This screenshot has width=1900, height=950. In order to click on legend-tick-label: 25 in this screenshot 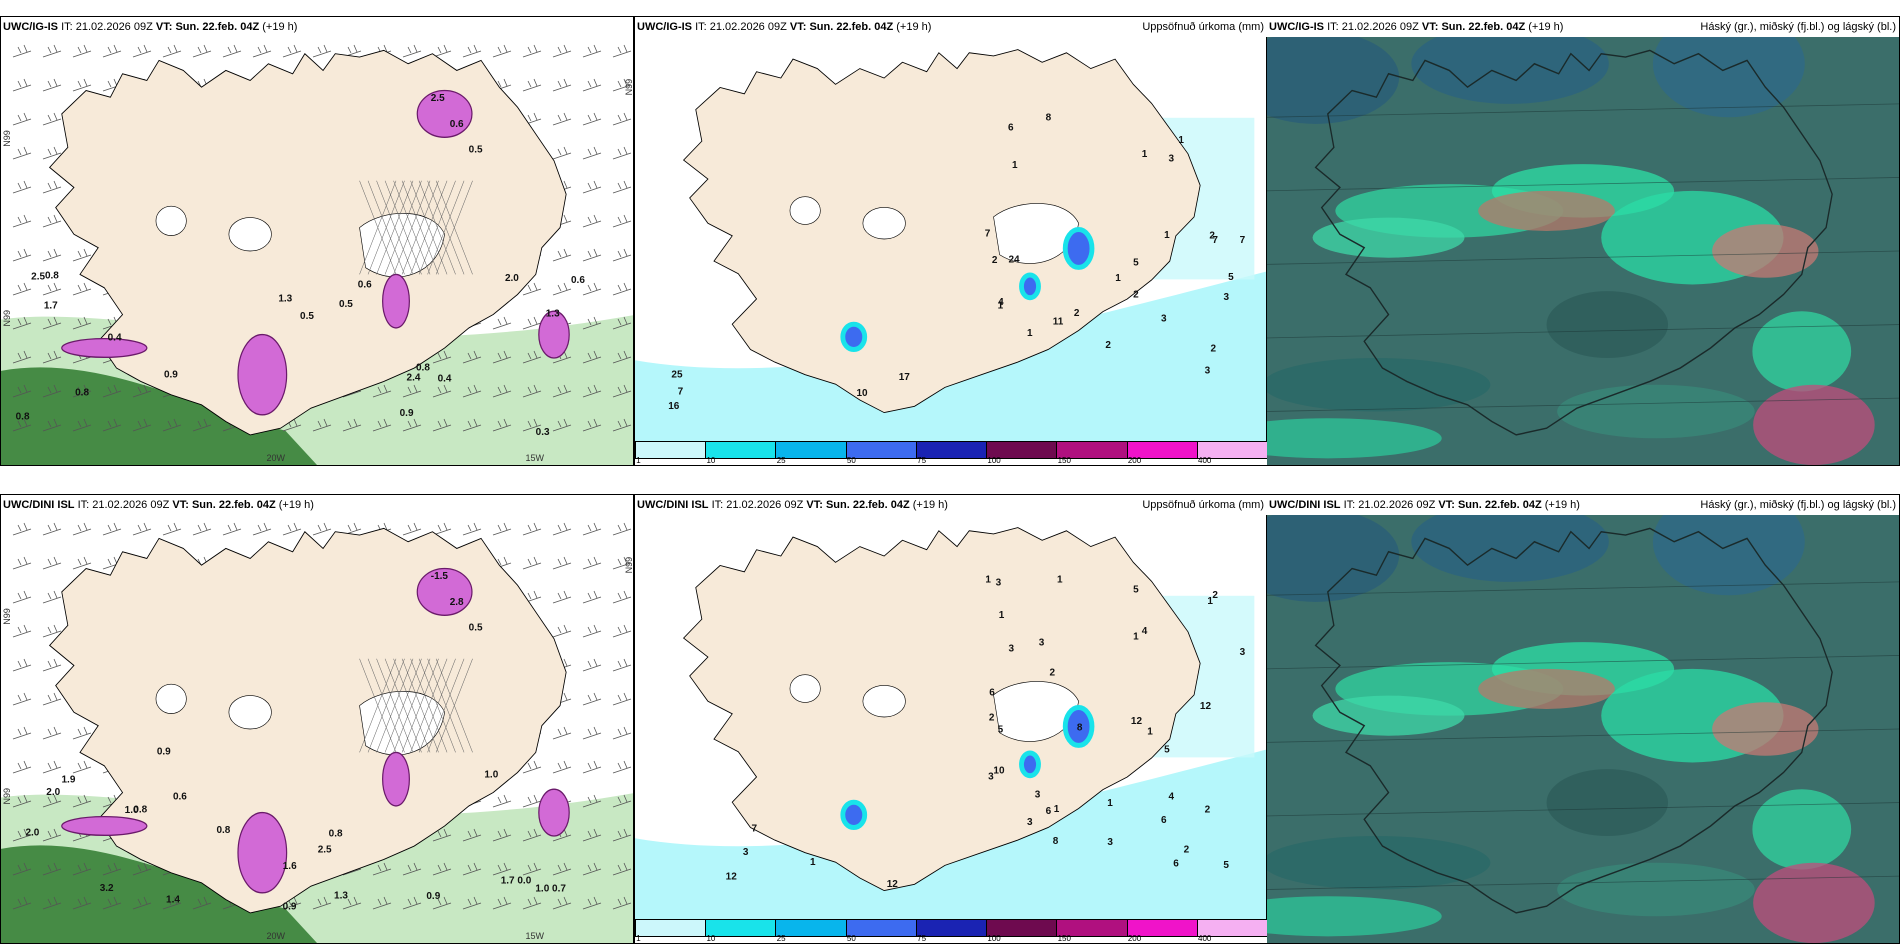, I will do `click(781, 938)`.